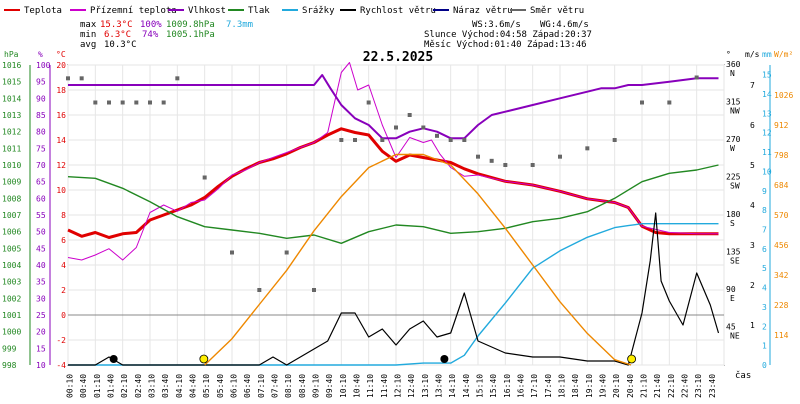 This screenshot has width=800, height=404. Describe the element at coordinates (111, 386) in the screenshot. I see `x-tick: 01:40` at that location.